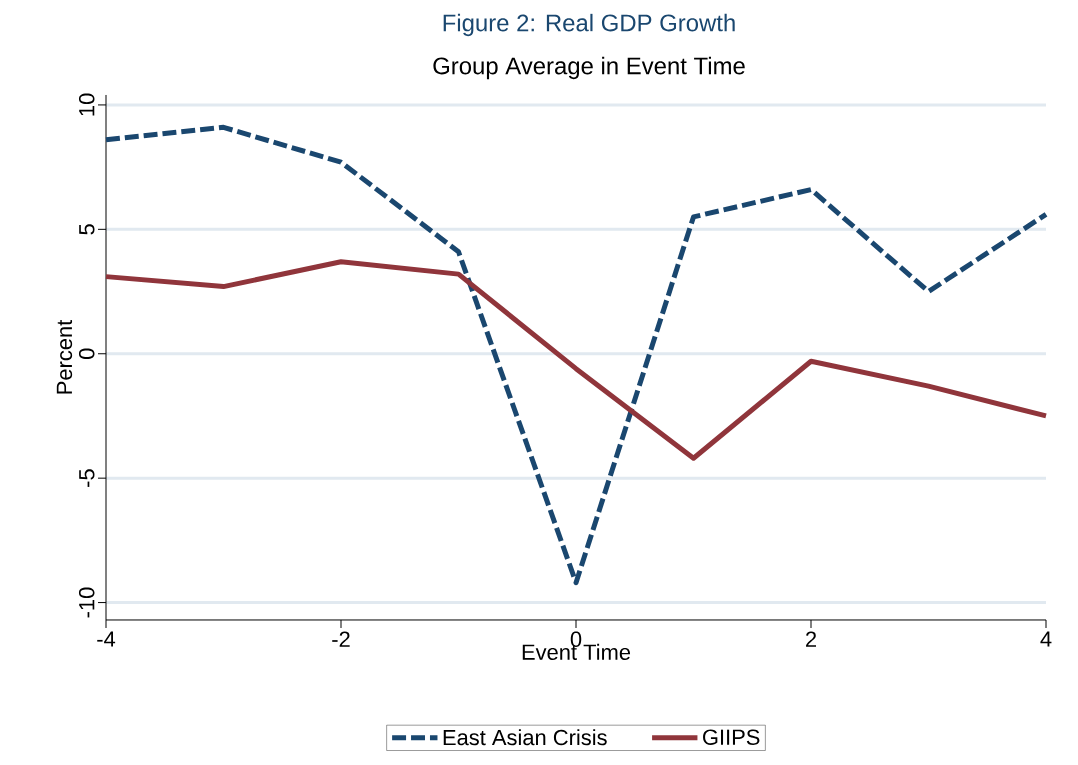  Describe the element at coordinates (86, 104) in the screenshot. I see `y-tick-label: 10` at that location.